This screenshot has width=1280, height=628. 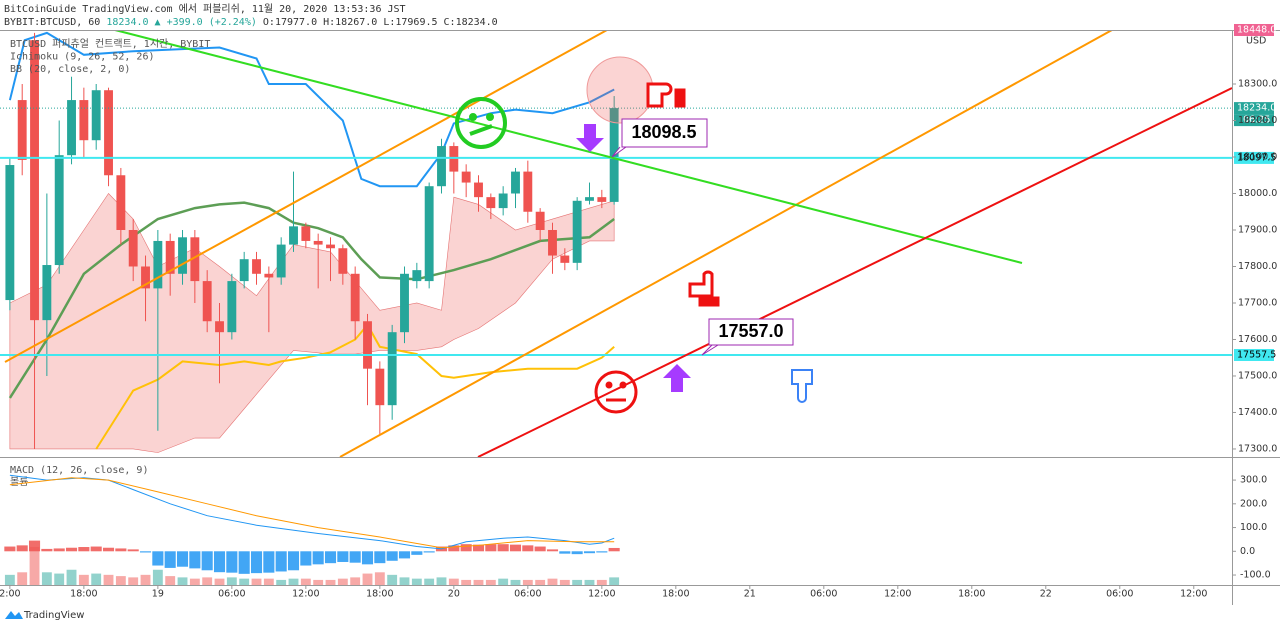 I want to click on macd-pane, so click(x=312, y=529).